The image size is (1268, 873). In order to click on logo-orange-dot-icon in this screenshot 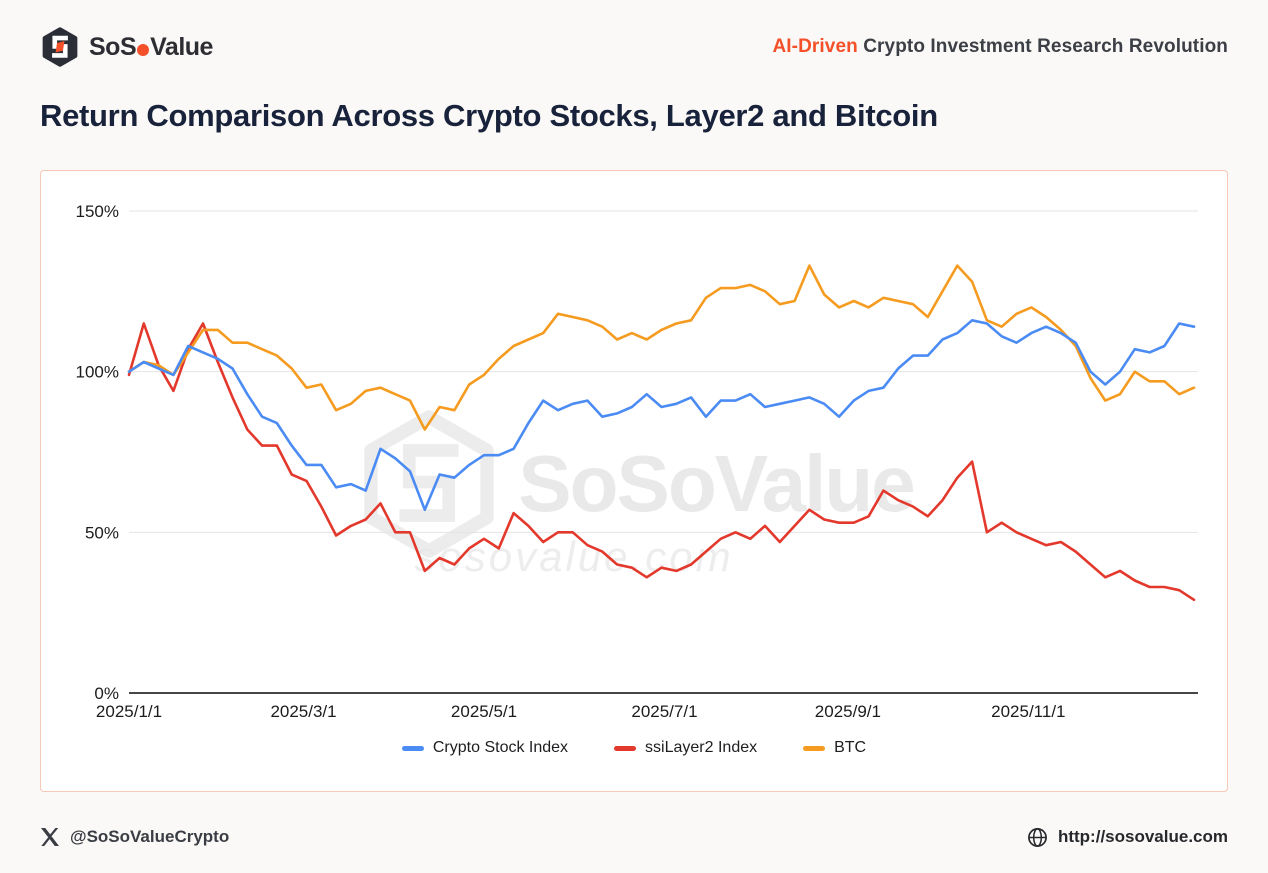, I will do `click(143, 50)`.